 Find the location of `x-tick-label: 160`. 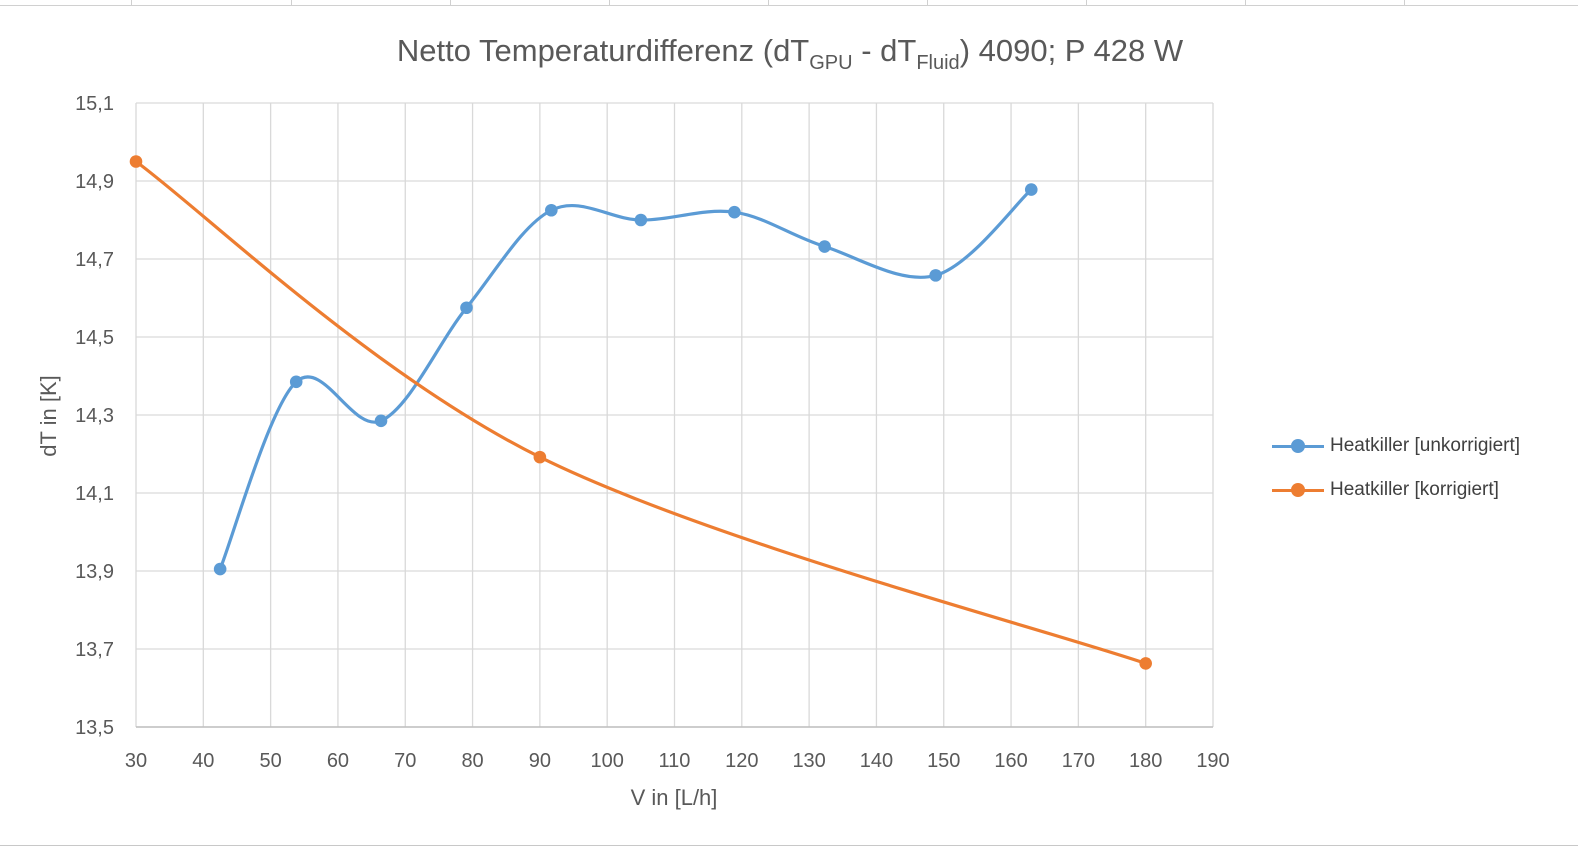

x-tick-label: 160 is located at coordinates (1010, 761).